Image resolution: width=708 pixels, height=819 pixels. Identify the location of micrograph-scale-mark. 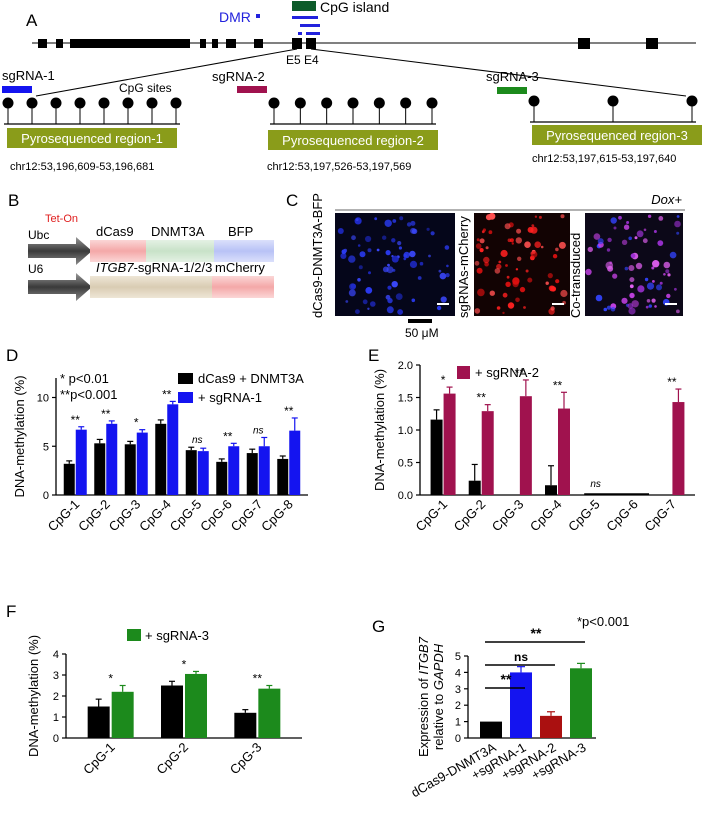
(558, 304).